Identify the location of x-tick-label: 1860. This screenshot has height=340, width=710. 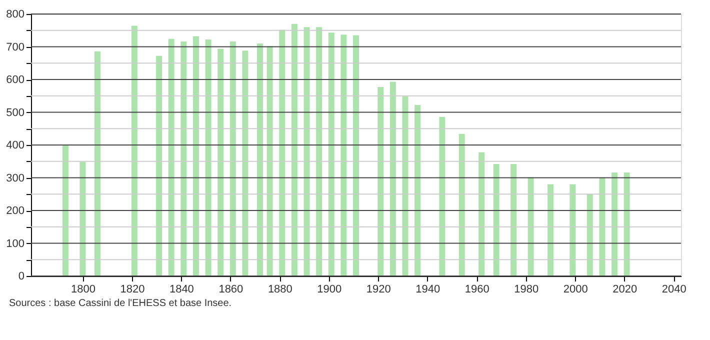
(231, 290).